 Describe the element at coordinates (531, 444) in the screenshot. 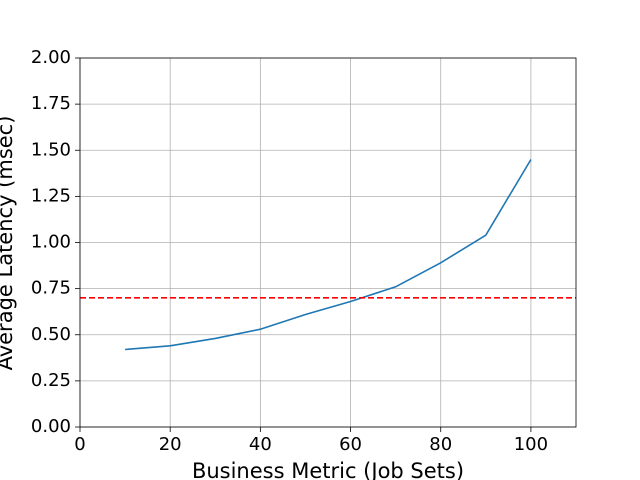

I see `x-tick-label: 100` at that location.